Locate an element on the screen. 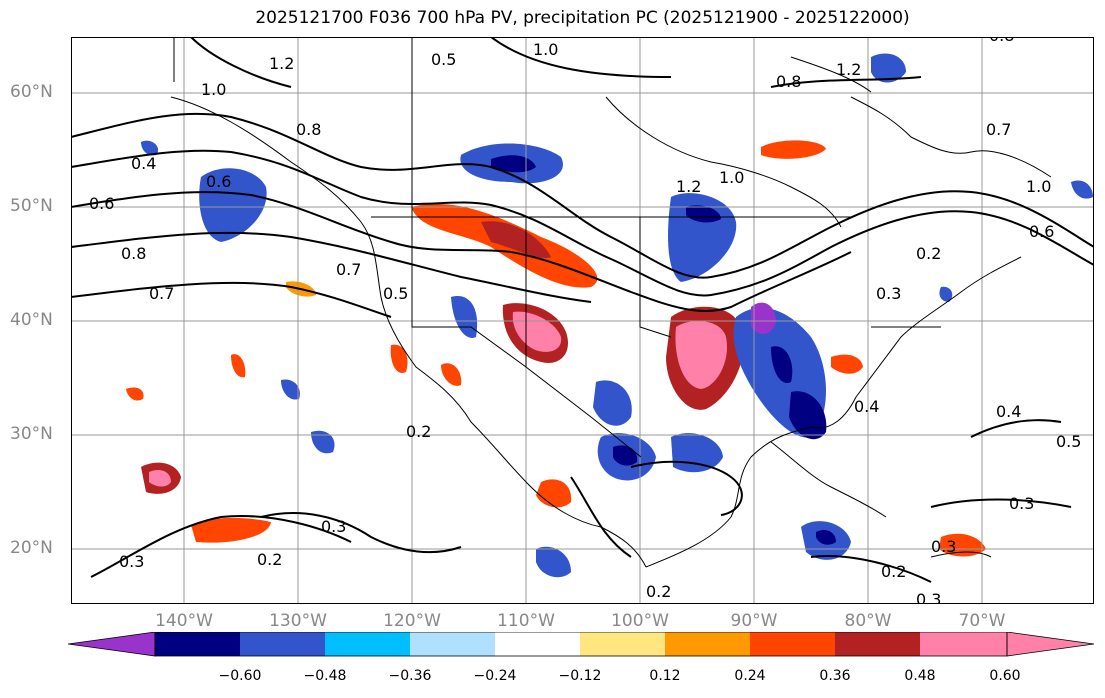  colorbar-min-arrow is located at coordinates (112, 644).